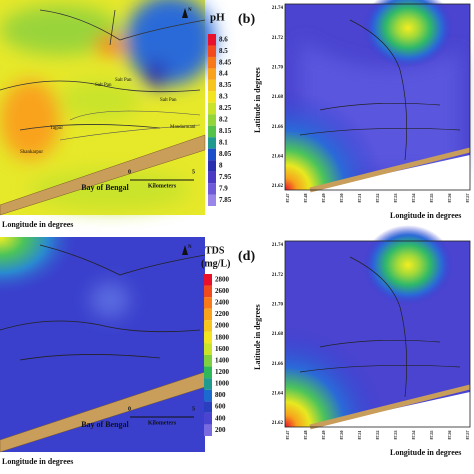 The image size is (474, 474). What do you see at coordinates (221, 165) in the screenshot?
I see `legend-label: 8` at bounding box center [221, 165].